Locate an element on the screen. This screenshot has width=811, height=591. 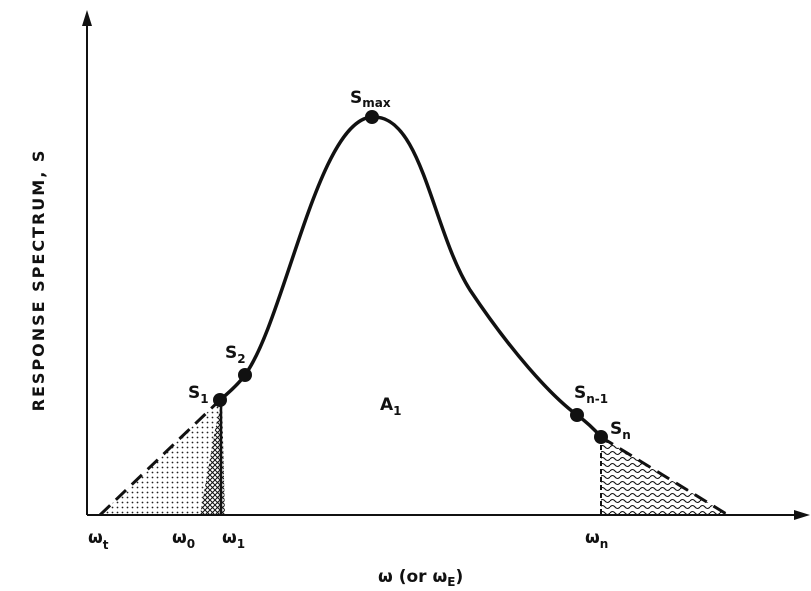
x-axis-label: ω (or ωE) is located at coordinates (420, 578).